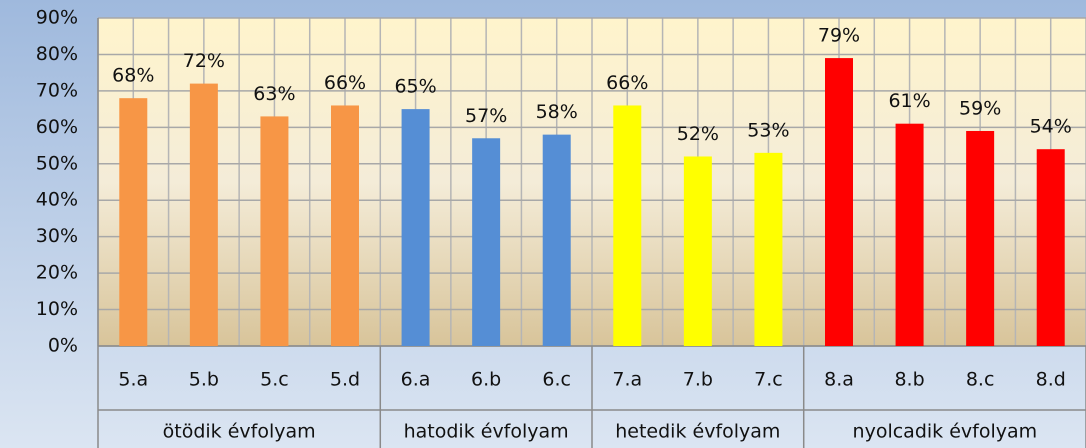 The height and width of the screenshot is (448, 1086). Describe the element at coordinates (486, 116) in the screenshot. I see `value-label: 57%` at that location.